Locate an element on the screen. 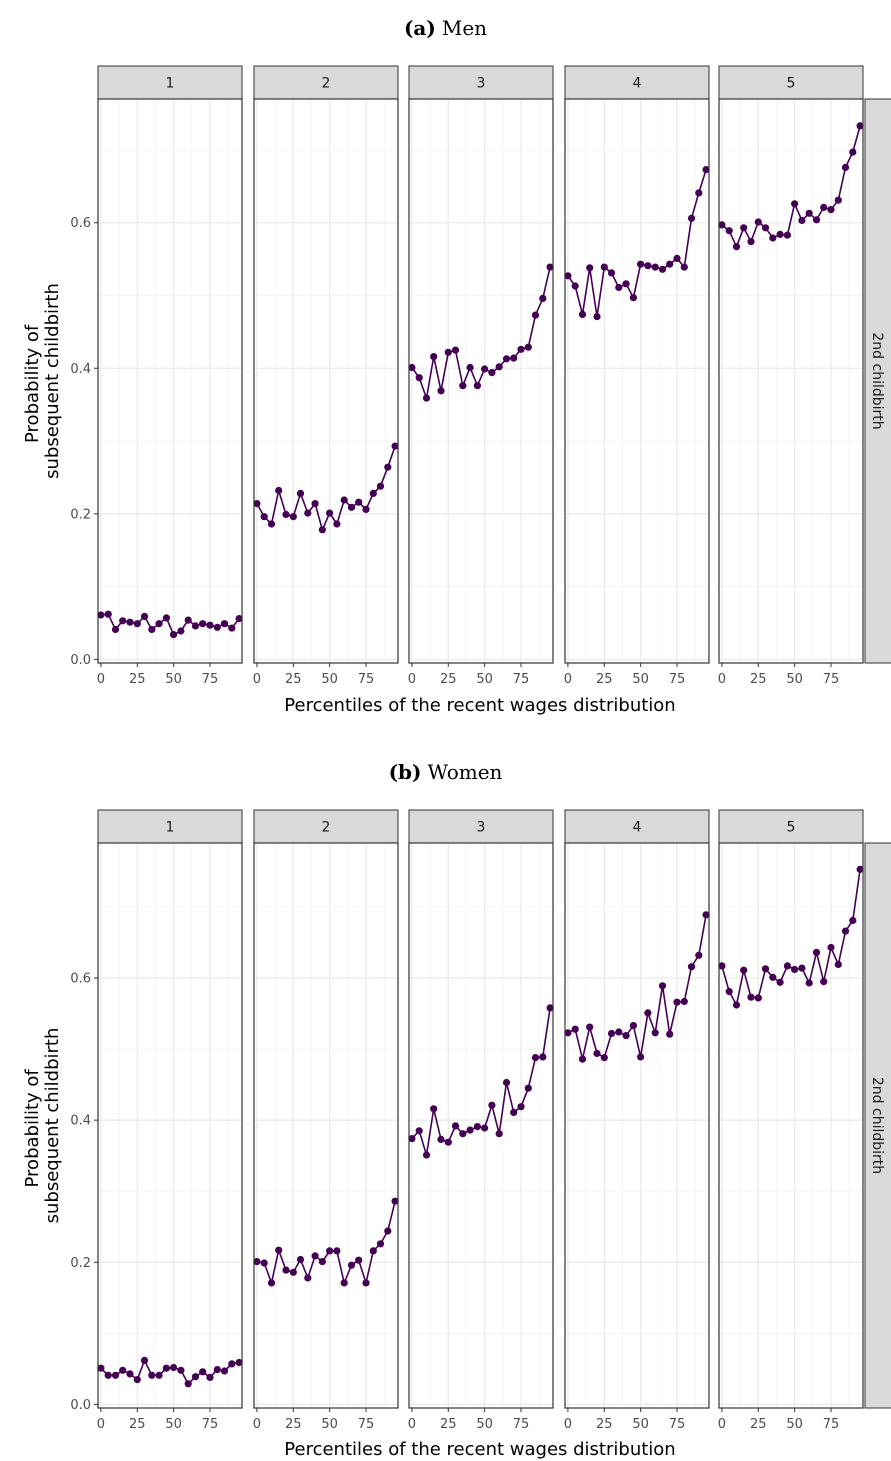 Image resolution: width=891 pixels, height=1461 pixels. facet-strip-label: 4 is located at coordinates (637, 828).